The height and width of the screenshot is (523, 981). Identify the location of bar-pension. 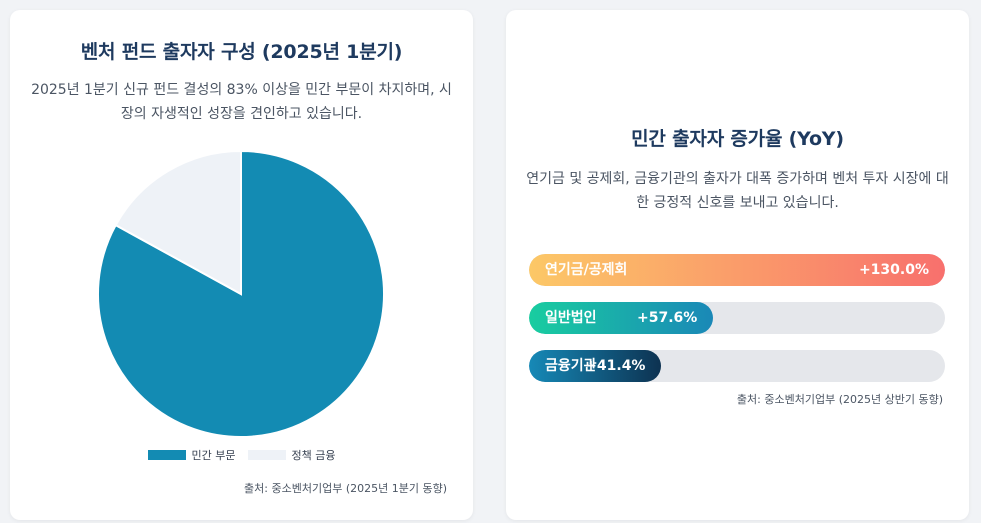
(737, 270).